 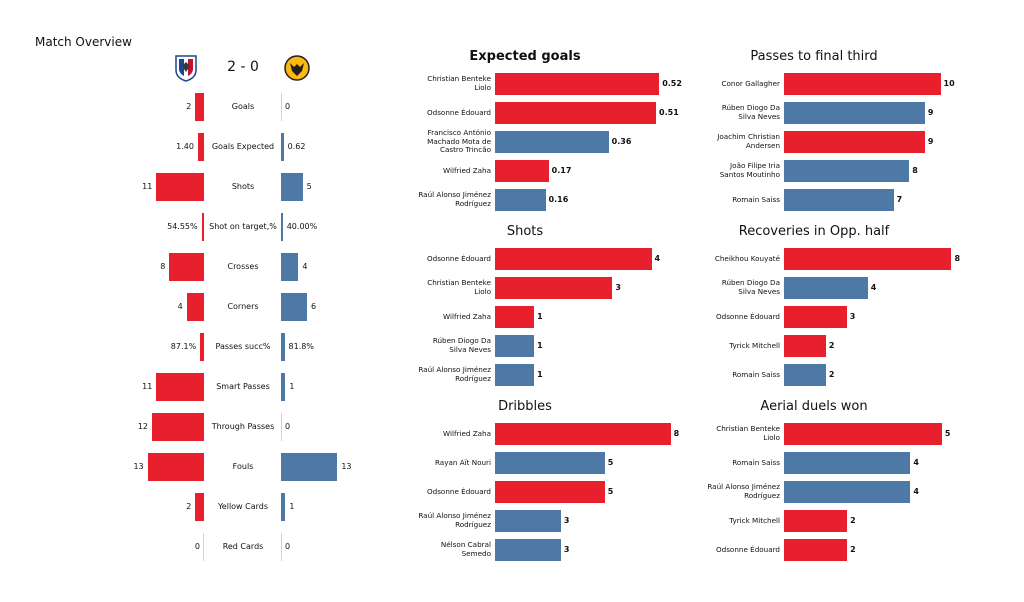 I want to click on player-label: Cheikhou Kouyaté, so click(x=747, y=258).